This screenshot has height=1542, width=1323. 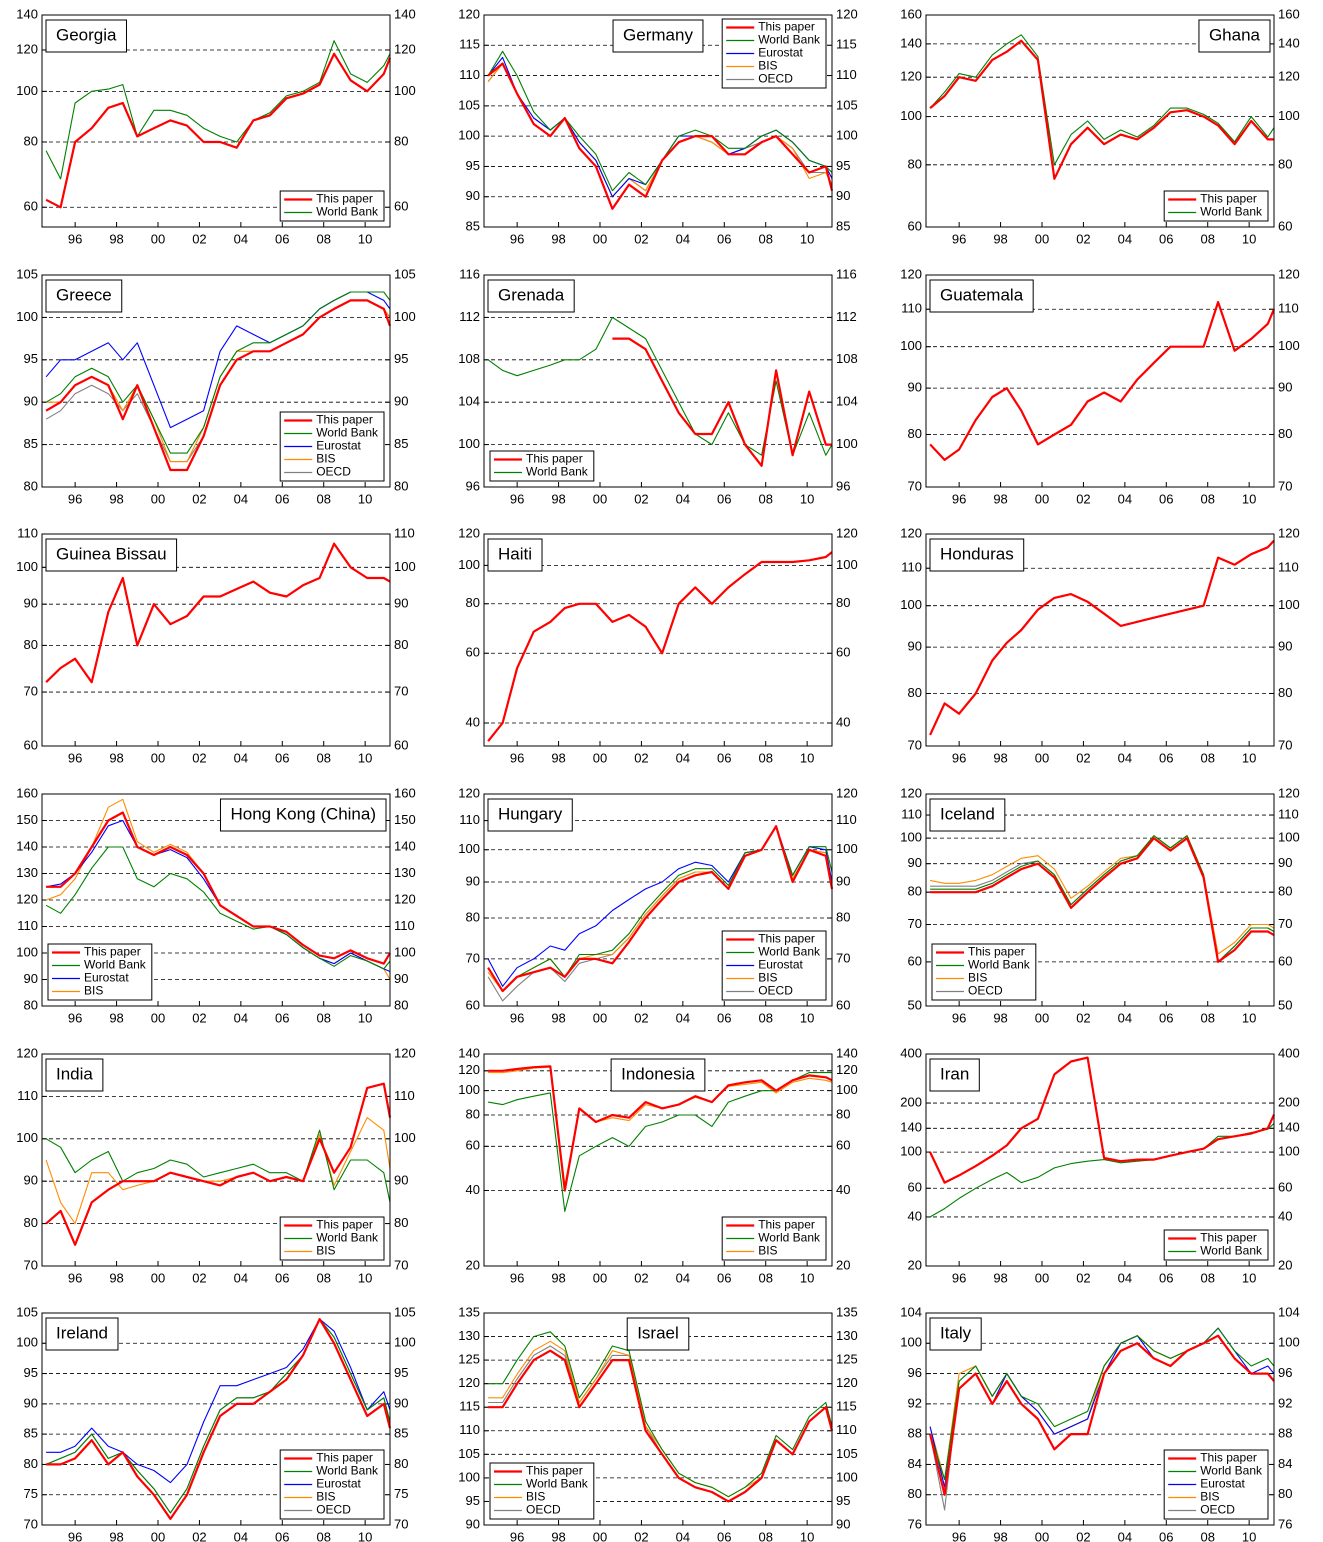 I want to click on y2-tick-label: 96, so click(x=843, y=485).